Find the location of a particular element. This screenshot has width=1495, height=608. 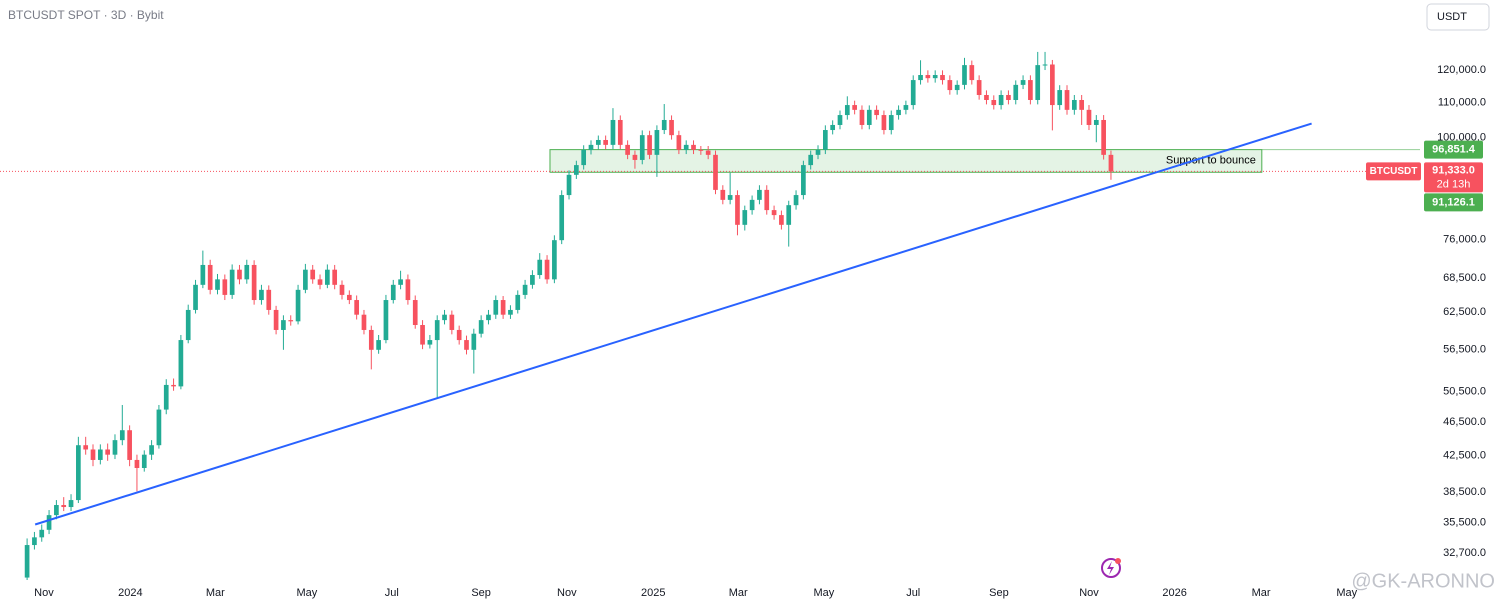

chart-title: BTCUSDT SPOT · 3D · Bybit is located at coordinates (86, 15).